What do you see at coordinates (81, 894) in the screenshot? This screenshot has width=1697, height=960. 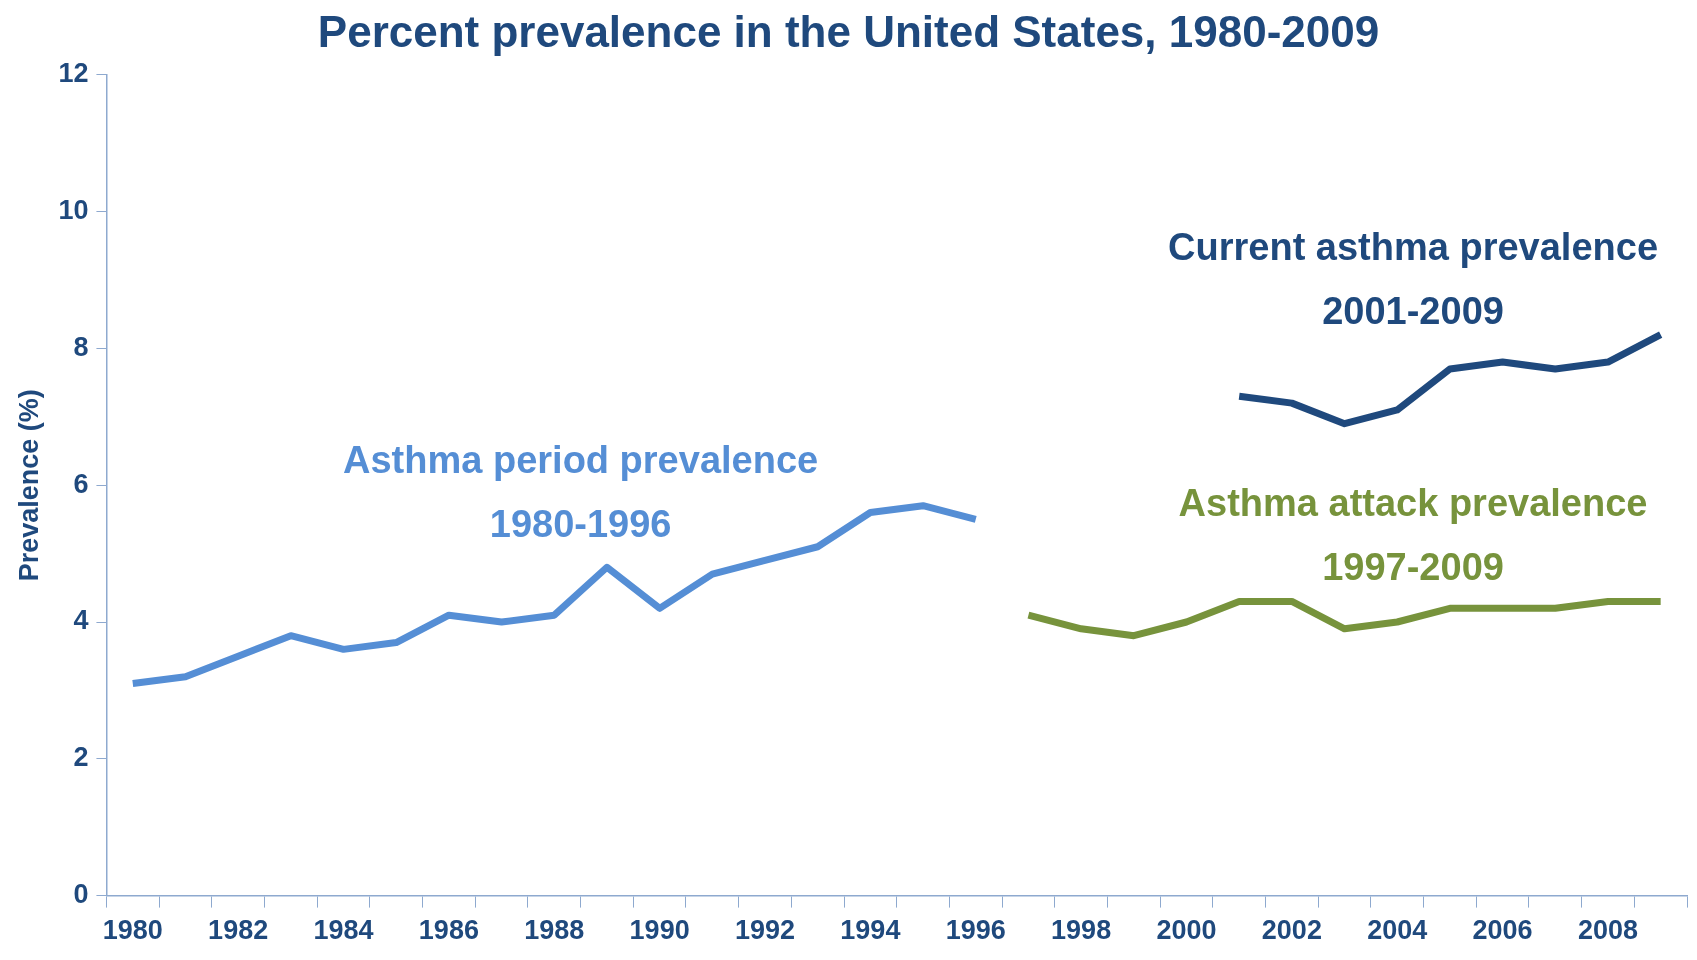 I see `y-tick-label: 0` at bounding box center [81, 894].